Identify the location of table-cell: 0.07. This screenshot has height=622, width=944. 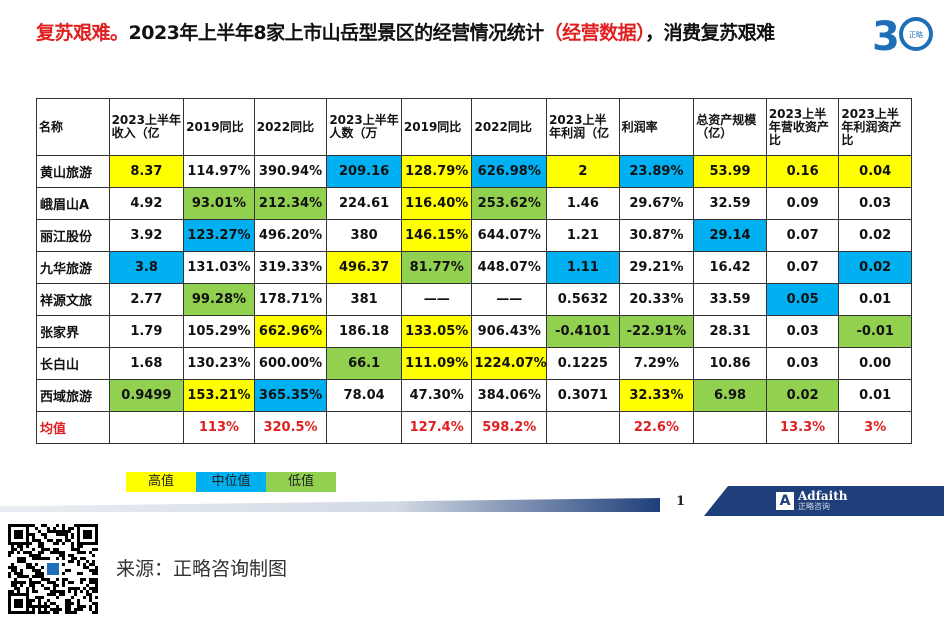
(802, 235).